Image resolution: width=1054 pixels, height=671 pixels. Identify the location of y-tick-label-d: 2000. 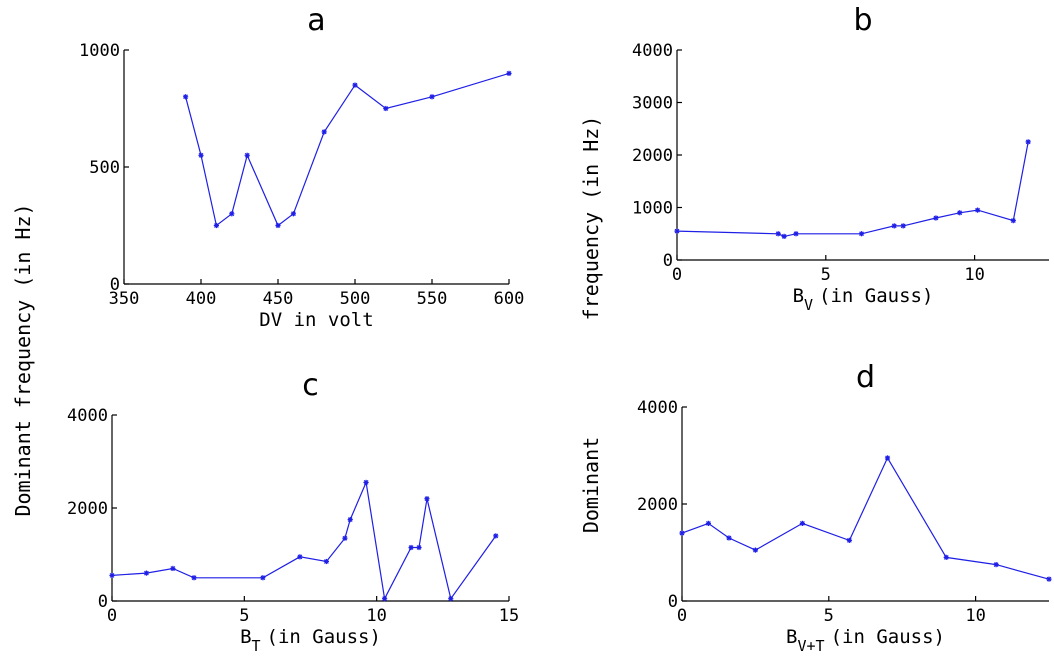
(657, 505).